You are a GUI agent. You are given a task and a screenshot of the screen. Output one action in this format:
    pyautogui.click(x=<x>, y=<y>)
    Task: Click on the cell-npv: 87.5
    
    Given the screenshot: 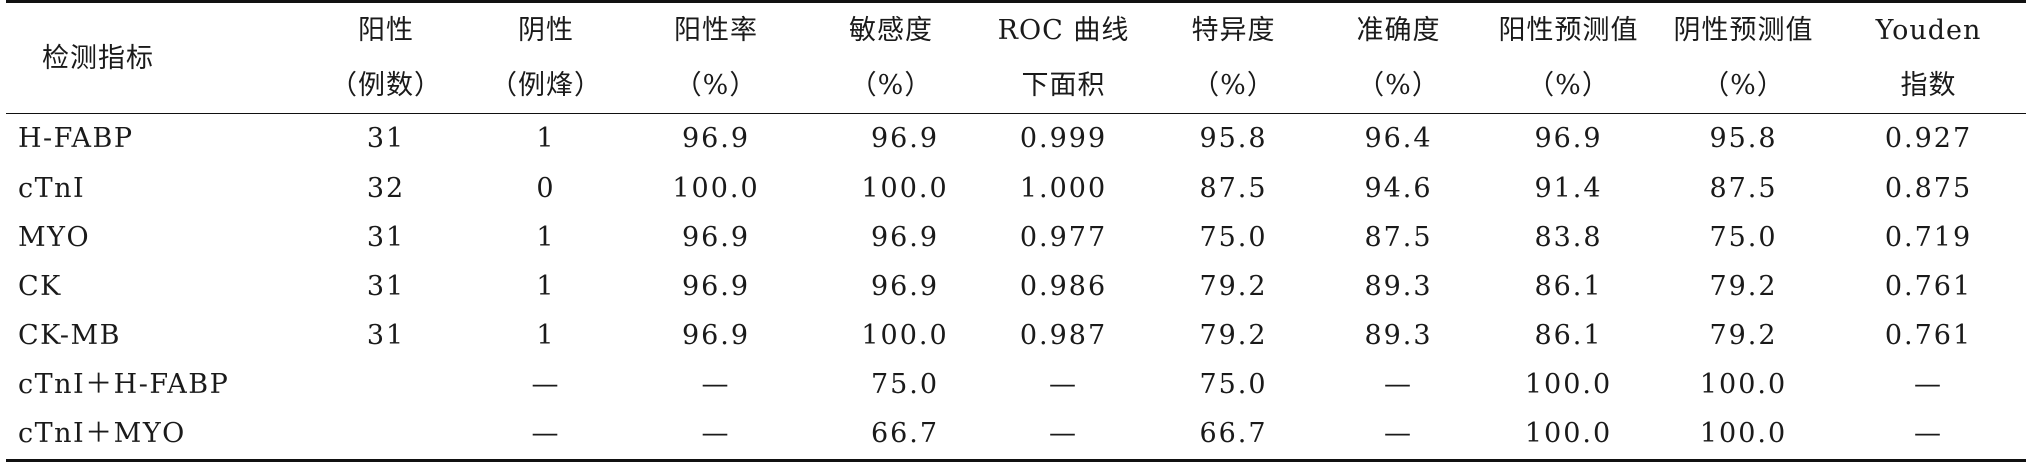 What is the action you would take?
    pyautogui.click(x=1743, y=188)
    